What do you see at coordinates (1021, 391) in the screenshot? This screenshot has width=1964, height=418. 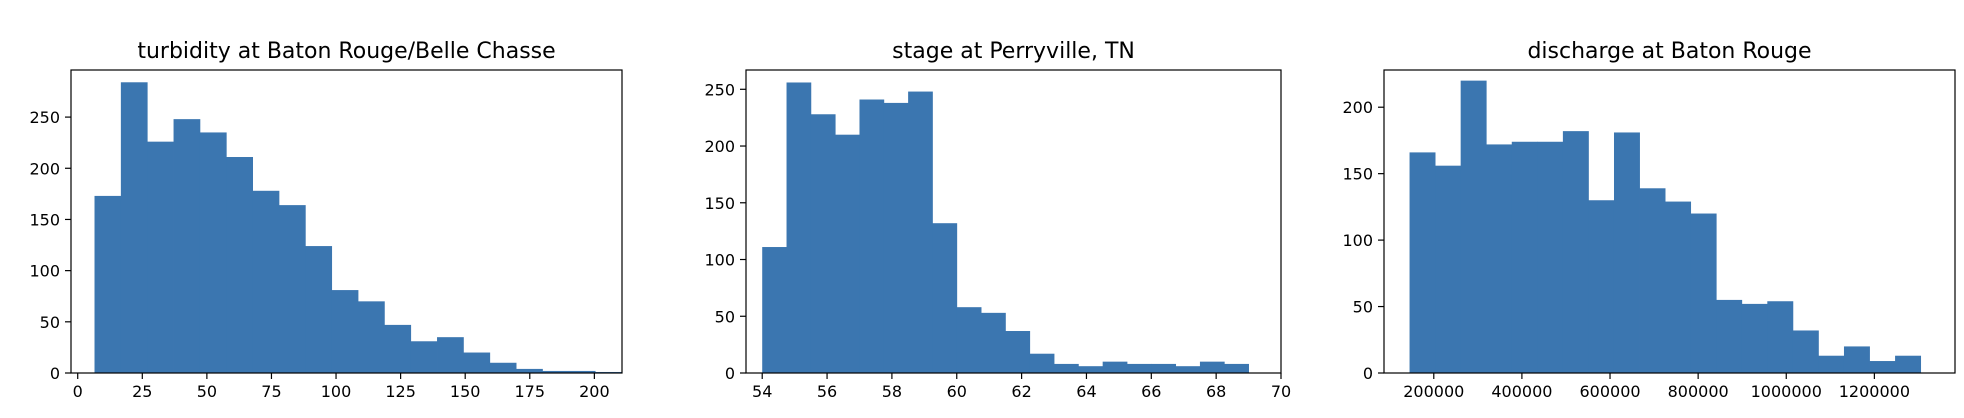 I see `stage-x-tick-label: 62` at bounding box center [1021, 391].